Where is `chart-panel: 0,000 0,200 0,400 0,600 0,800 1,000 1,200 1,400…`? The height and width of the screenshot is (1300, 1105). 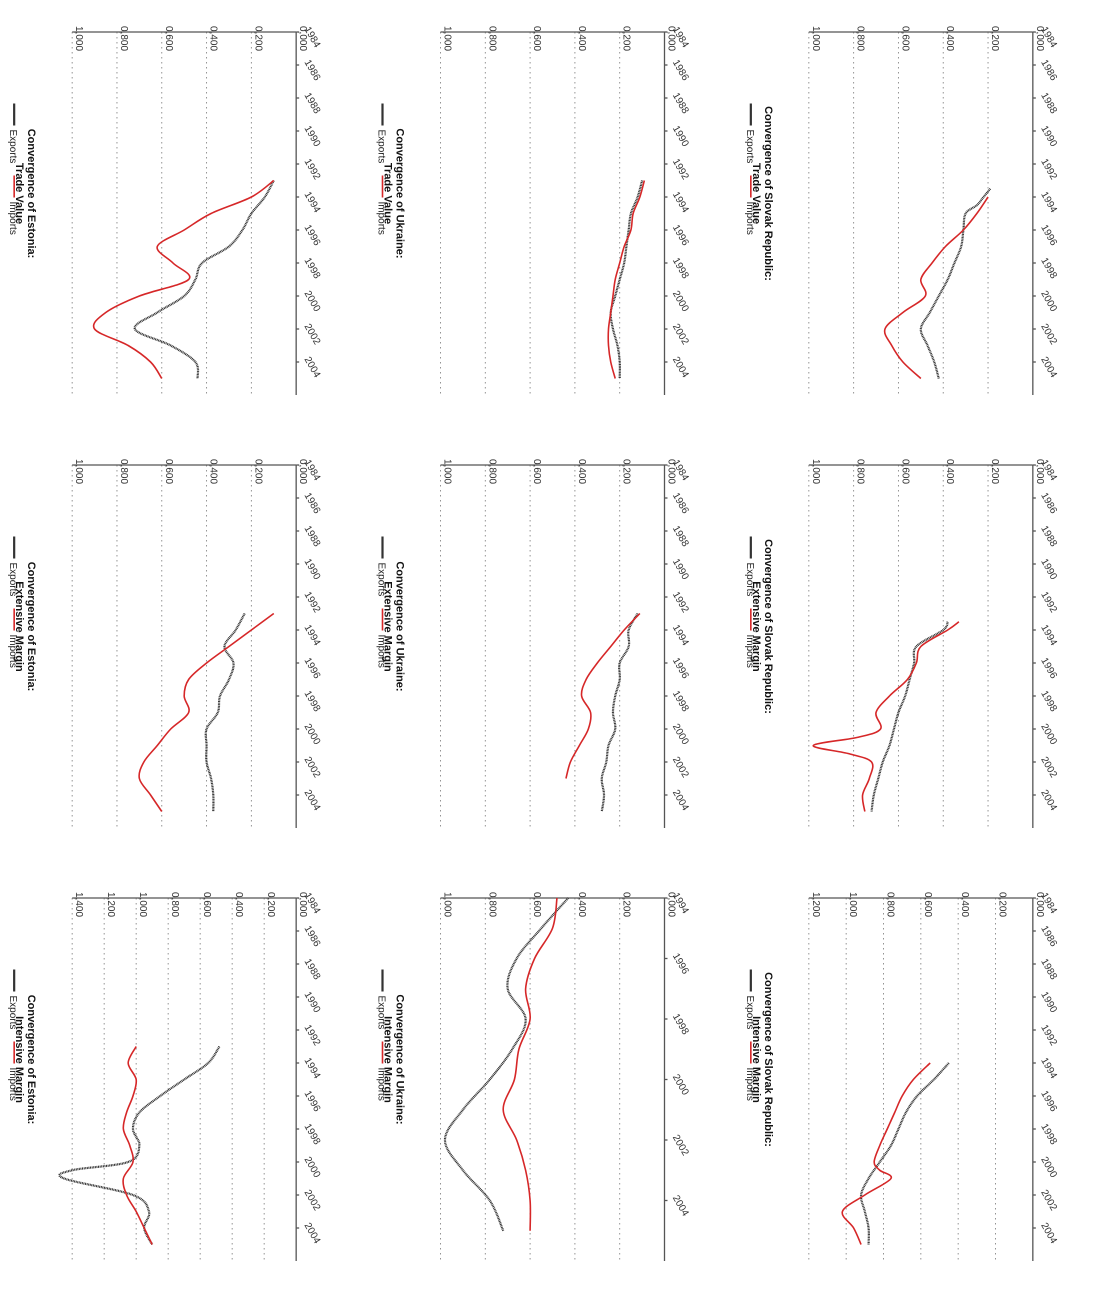 chart-panel: 0,000 0,200 0,400 0,600 0,800 1,000 1,200 1,400… is located at coordinates (164, 1076).